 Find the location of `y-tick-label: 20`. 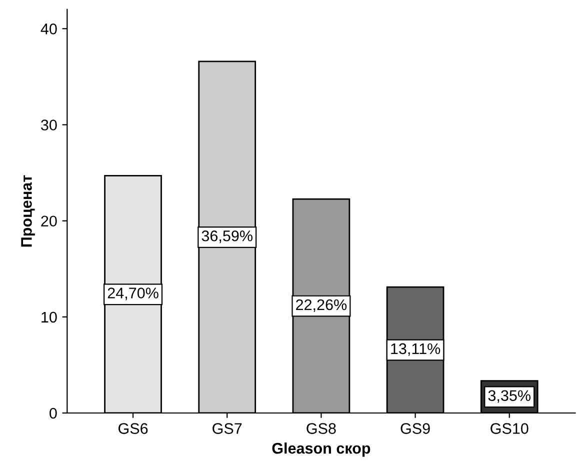

y-tick-label: 20 is located at coordinates (49, 221).